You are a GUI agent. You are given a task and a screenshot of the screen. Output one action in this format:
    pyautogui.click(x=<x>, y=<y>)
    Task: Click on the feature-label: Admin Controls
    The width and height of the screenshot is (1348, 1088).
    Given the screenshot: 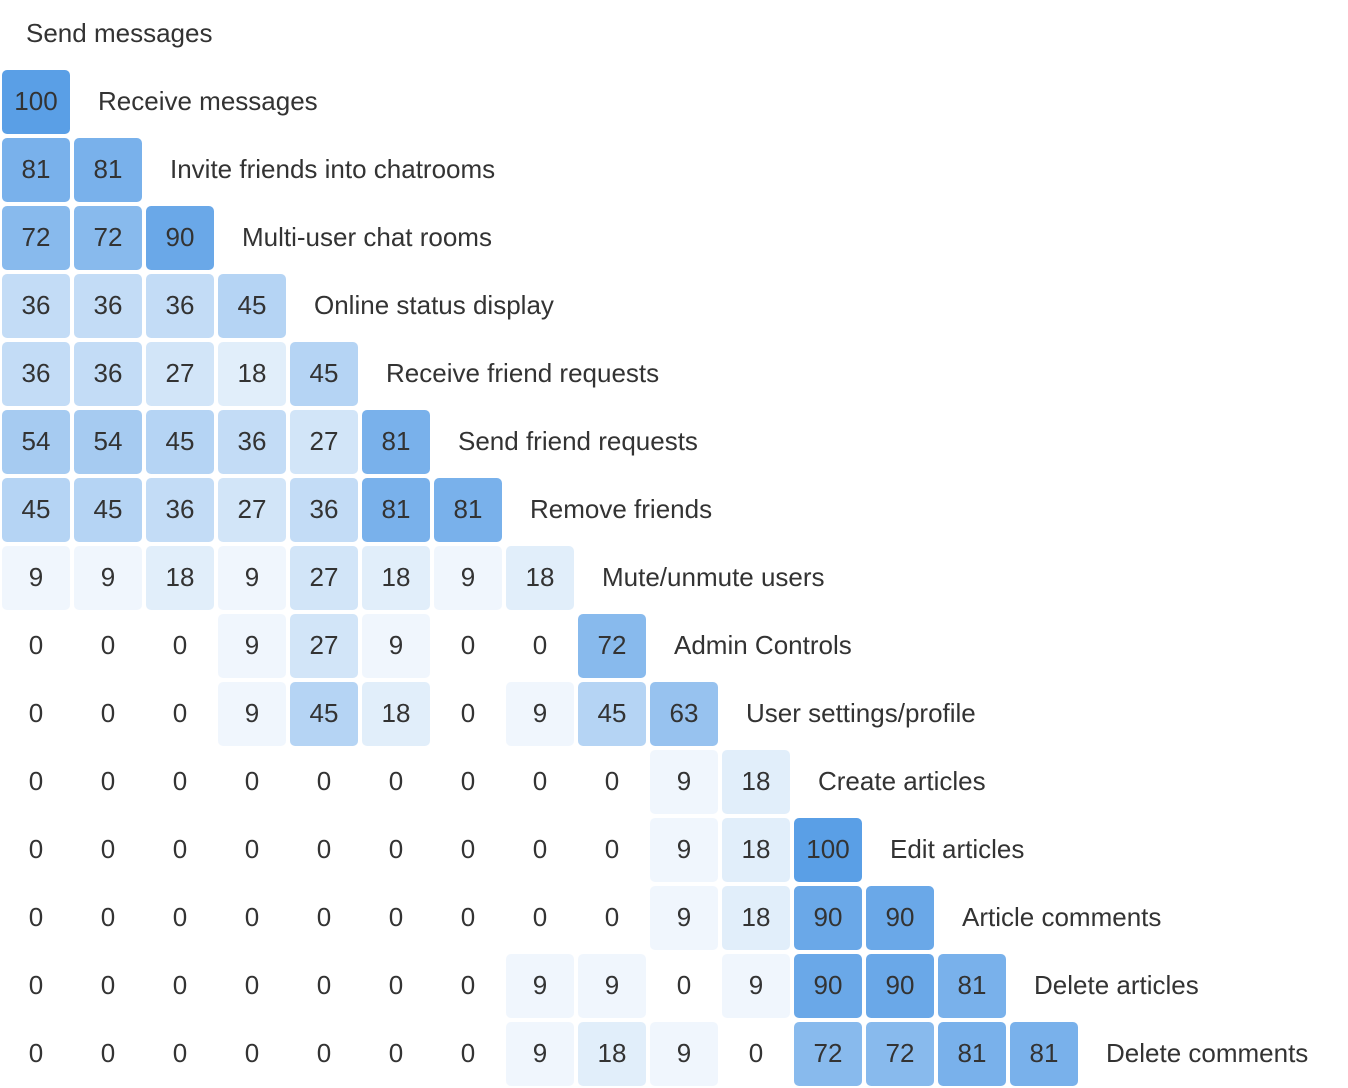 What is the action you would take?
    pyautogui.click(x=763, y=645)
    